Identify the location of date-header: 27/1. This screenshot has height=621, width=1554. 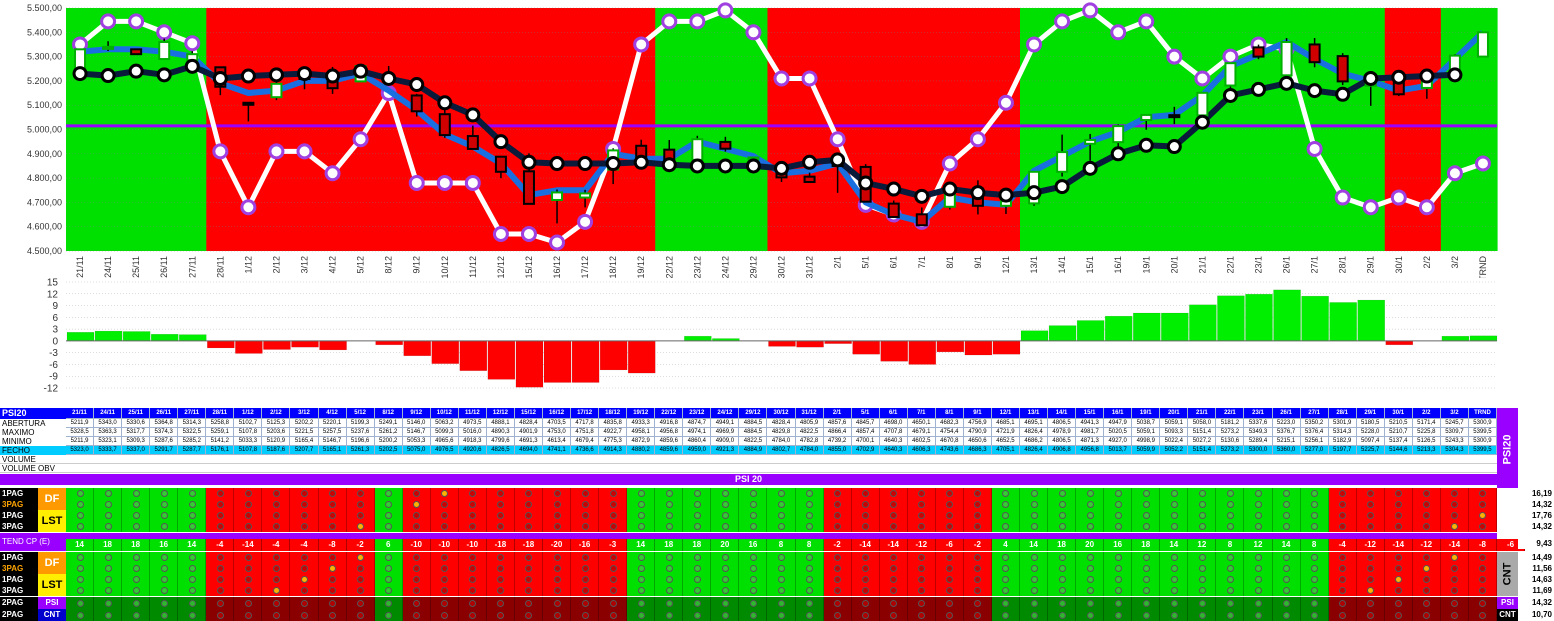
(1314, 413).